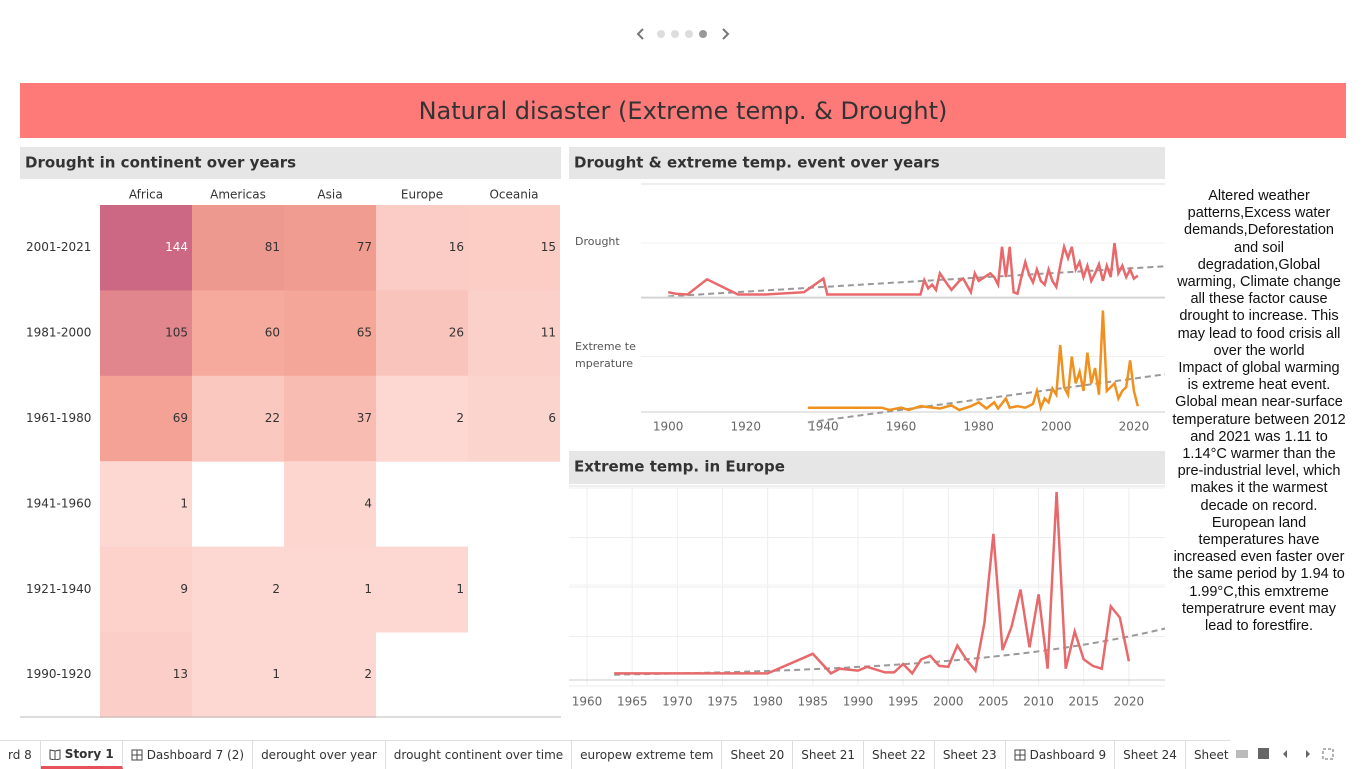  Describe the element at coordinates (632, 702) in the screenshot. I see `x-tick-label: 1965` at that location.